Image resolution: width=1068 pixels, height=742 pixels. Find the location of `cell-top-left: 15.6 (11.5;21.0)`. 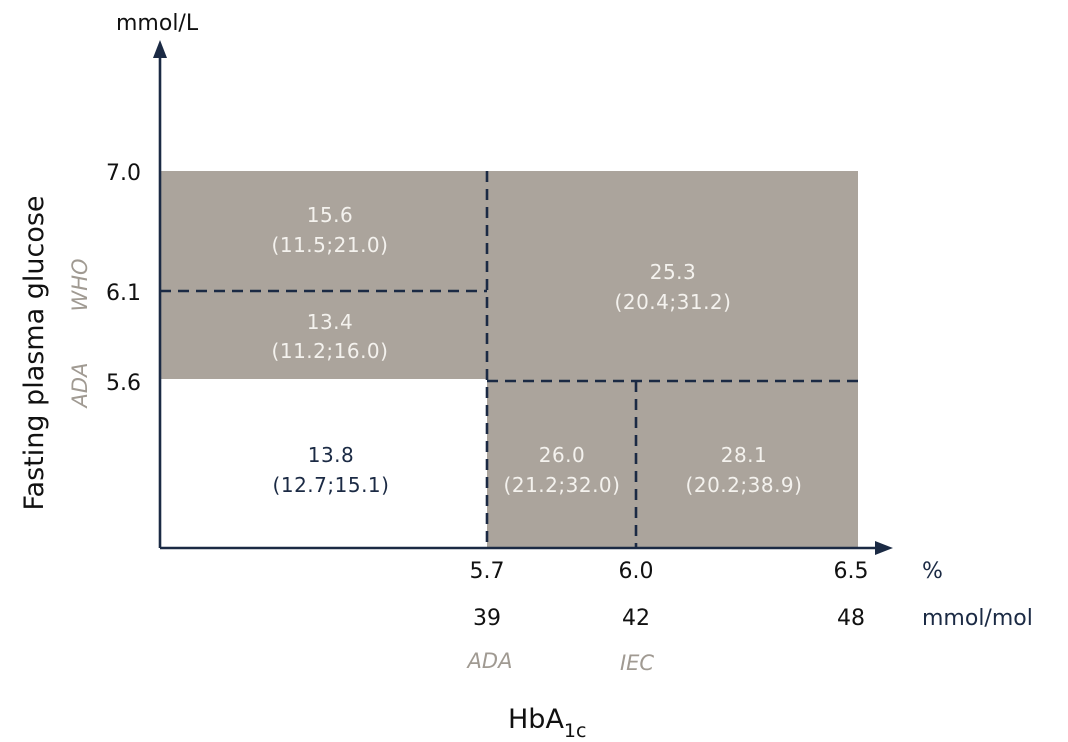

cell-top-left: 15.6 (11.5;21.0) is located at coordinates (330, 230).